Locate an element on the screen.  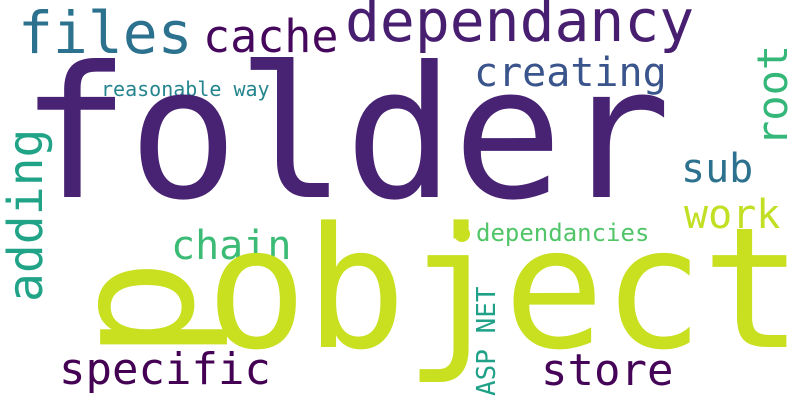
word-p: p is located at coordinates (134, 309).